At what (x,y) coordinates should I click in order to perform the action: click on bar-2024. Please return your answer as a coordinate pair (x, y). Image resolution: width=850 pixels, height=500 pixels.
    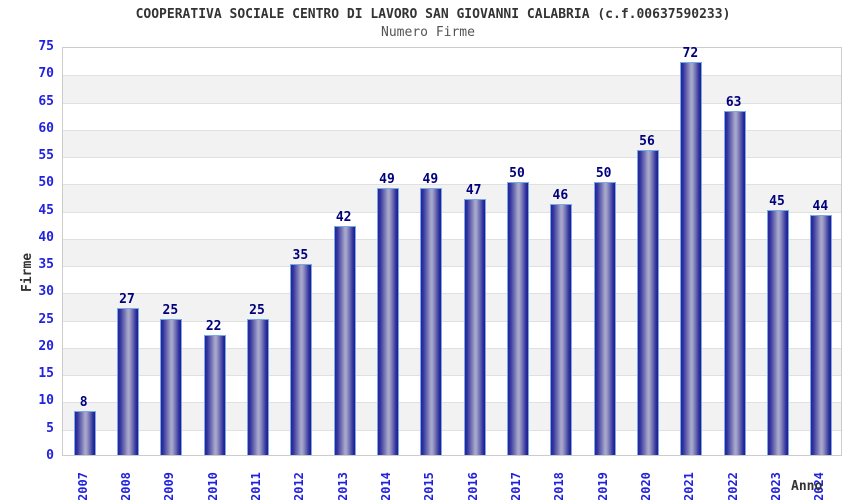
    Looking at the image, I should click on (821, 335).